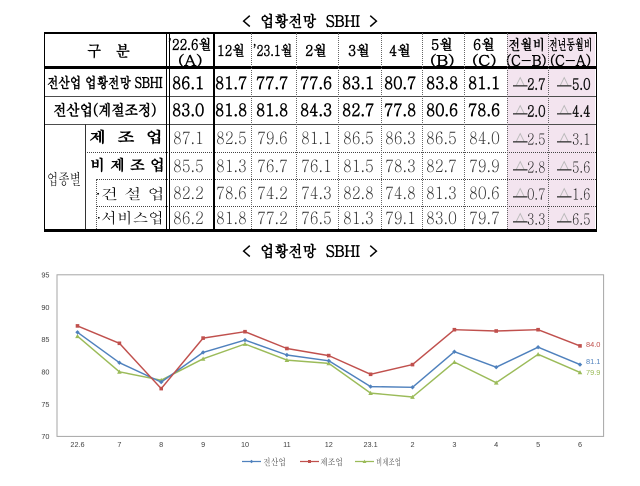 Image resolution: width=640 pixels, height=486 pixels. What do you see at coordinates (245, 444) in the screenshot?
I see `svg-text: 10` at bounding box center [245, 444].